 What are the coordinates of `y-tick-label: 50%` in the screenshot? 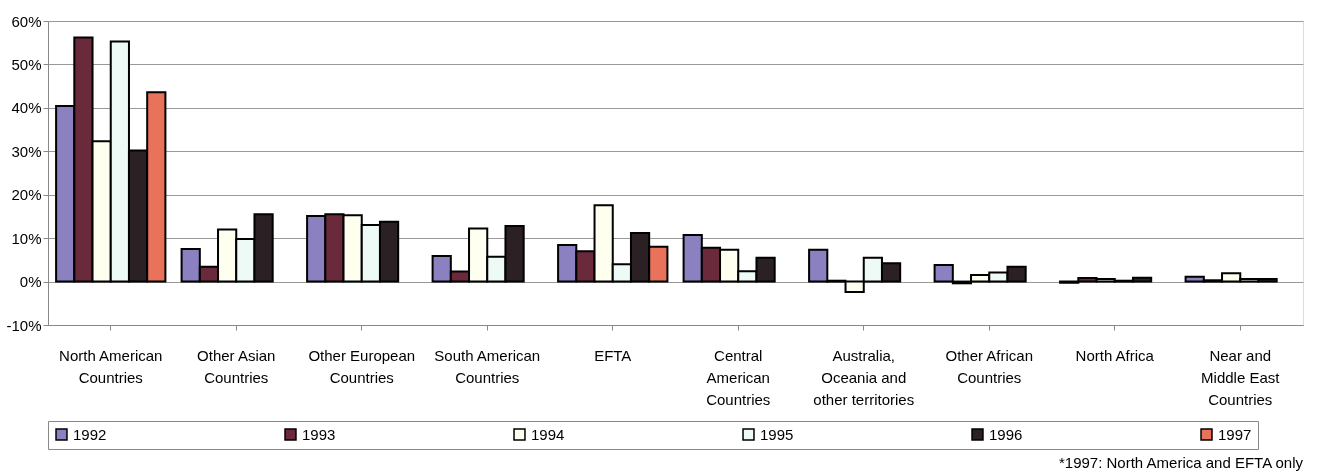 It's located at (26, 64).